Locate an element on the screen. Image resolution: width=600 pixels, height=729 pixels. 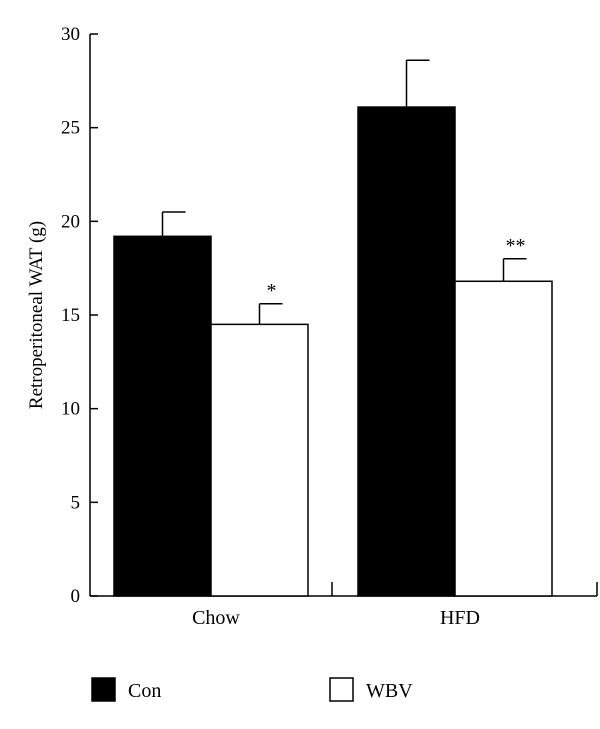
bar-wbv-hfd is located at coordinates (503, 438).